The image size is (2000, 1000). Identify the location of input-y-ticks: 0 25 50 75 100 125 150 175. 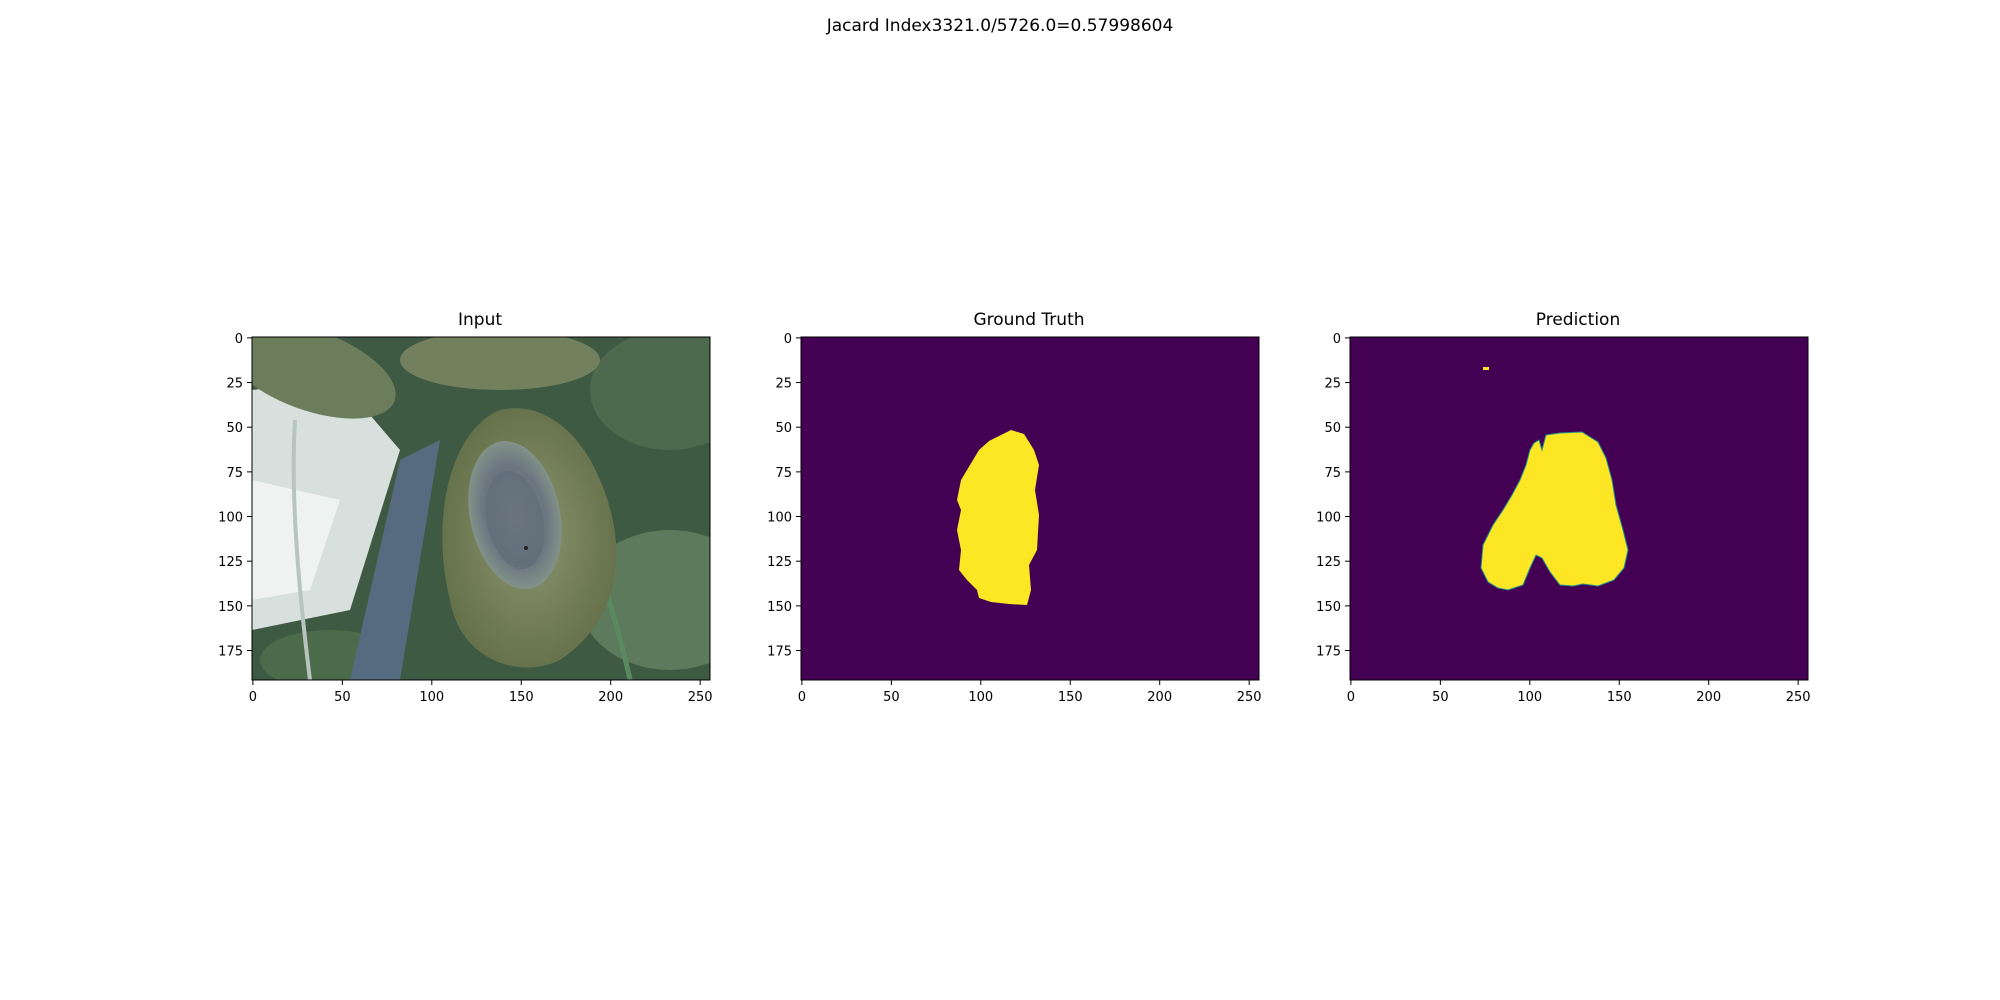
(235, 496).